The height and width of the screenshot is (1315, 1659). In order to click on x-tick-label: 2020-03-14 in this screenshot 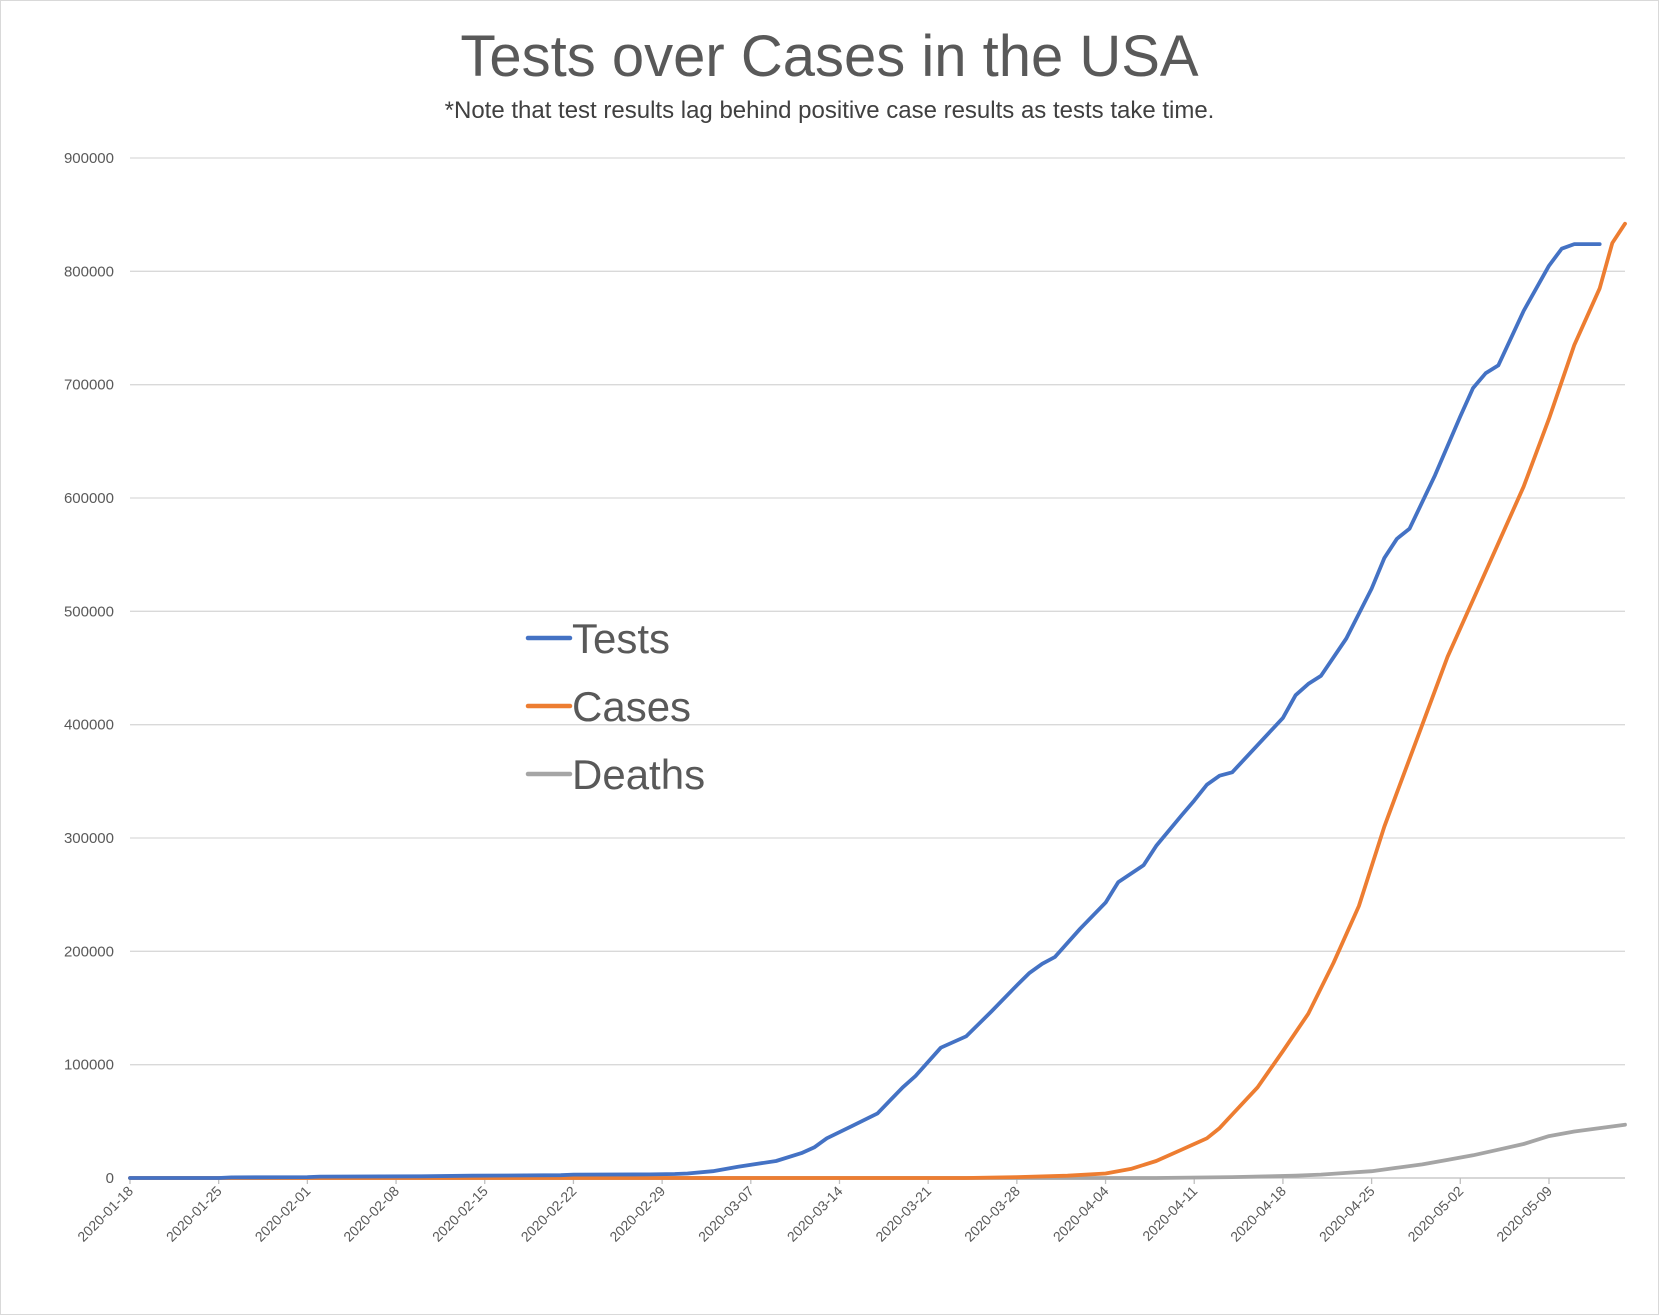, I will do `click(815, 1214)`.